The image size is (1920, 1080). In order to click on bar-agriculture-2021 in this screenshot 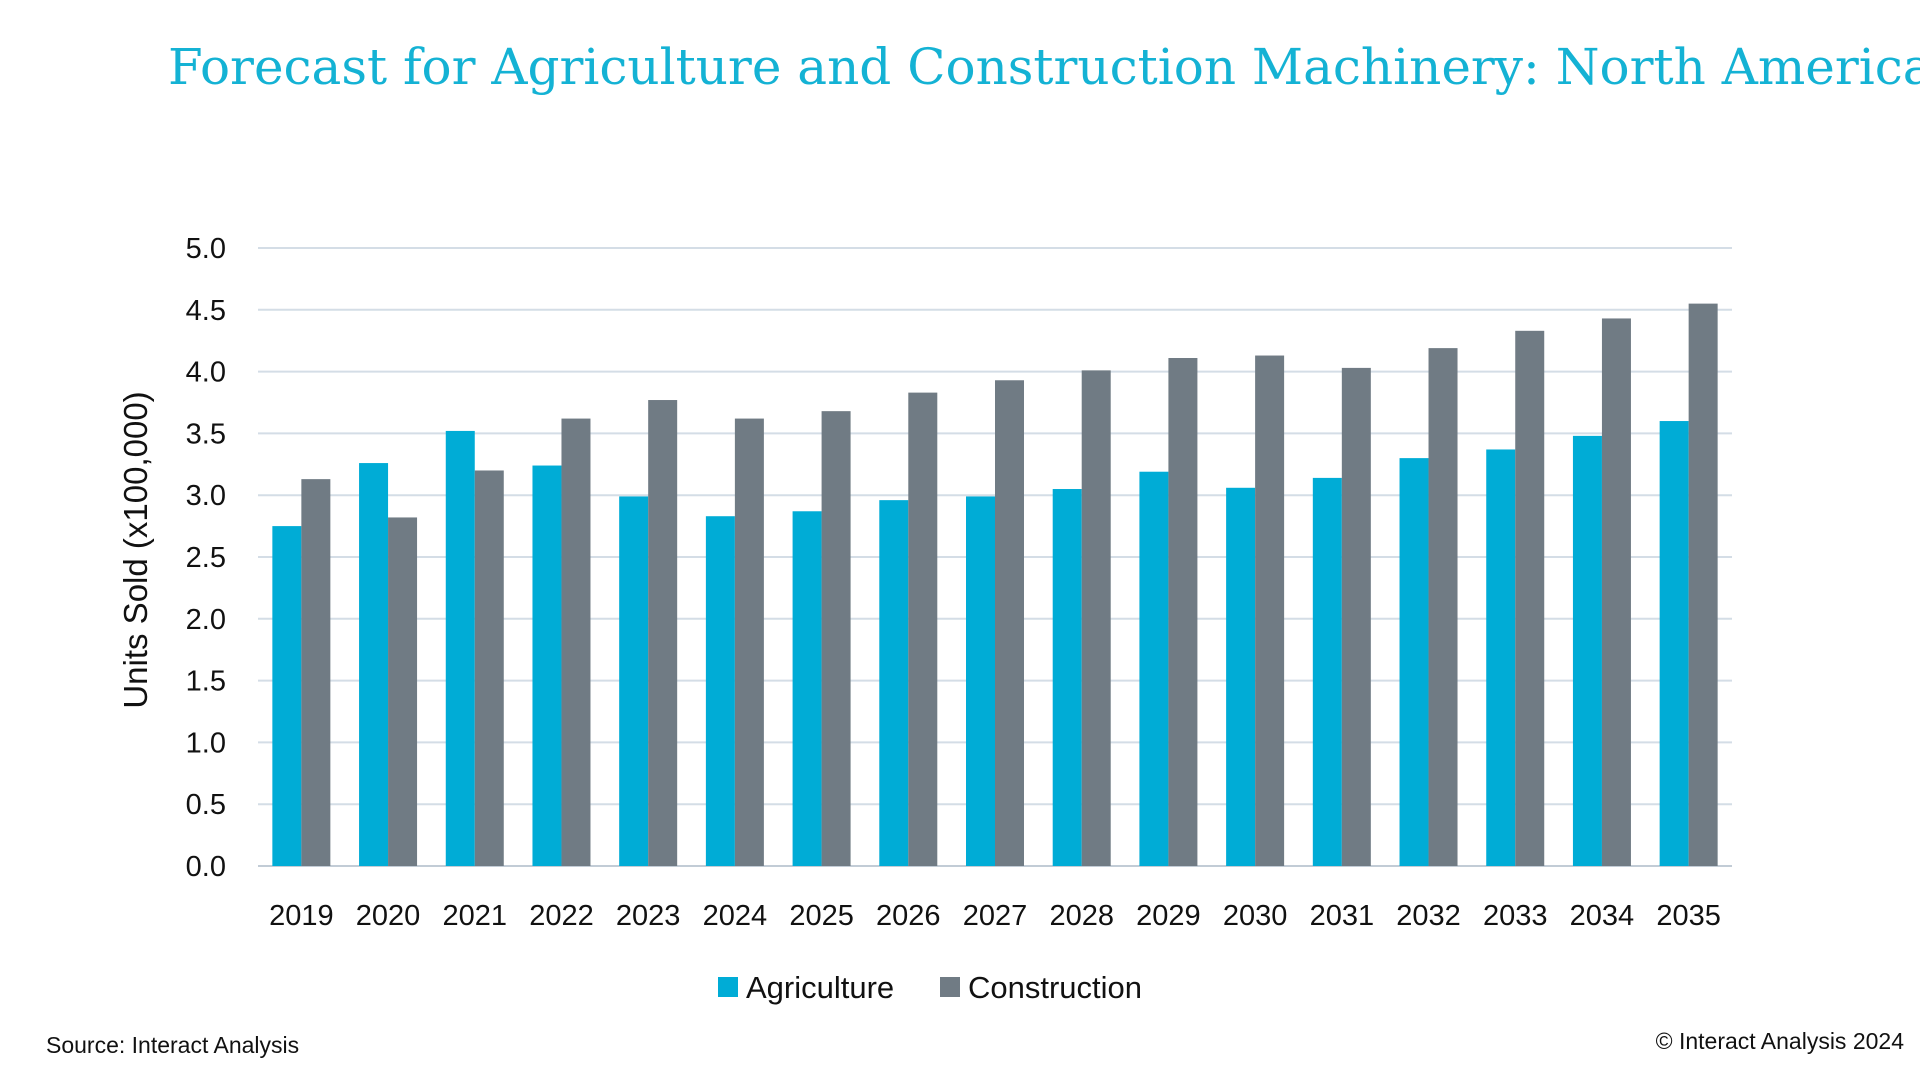, I will do `click(460, 648)`.